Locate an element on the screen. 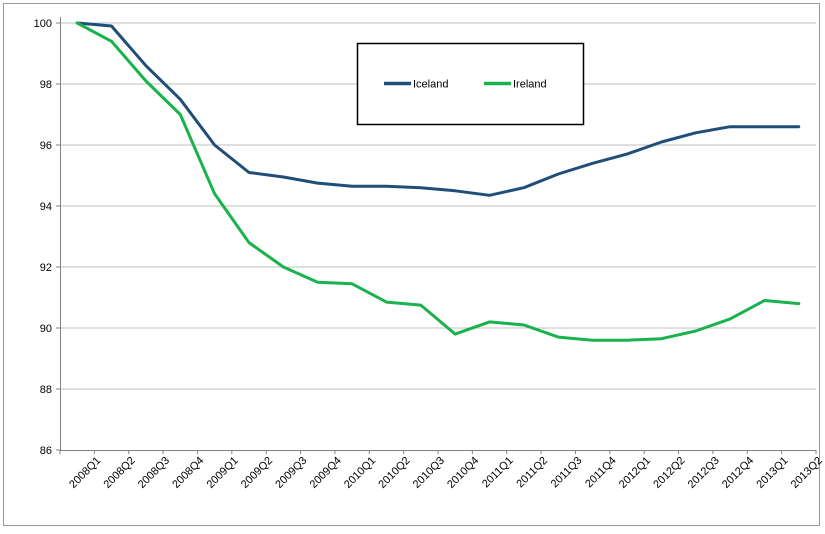  x-tick-label: 2010Q1 is located at coordinates (360, 473).